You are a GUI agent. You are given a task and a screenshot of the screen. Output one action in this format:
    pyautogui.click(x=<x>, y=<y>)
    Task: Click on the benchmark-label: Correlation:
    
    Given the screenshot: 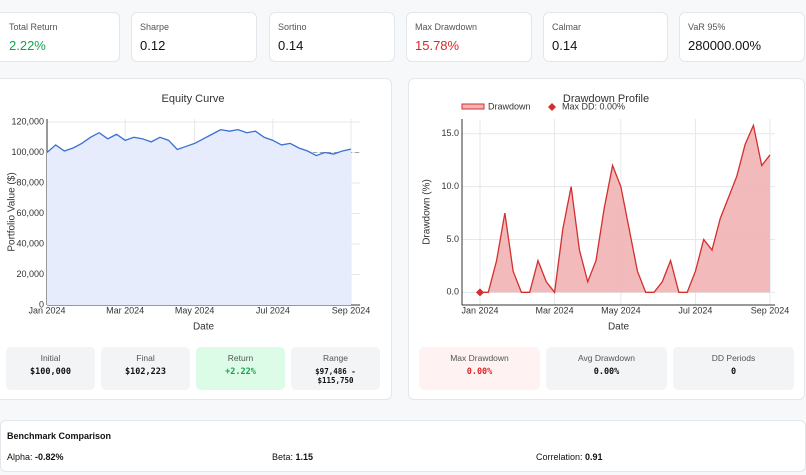 What is the action you would take?
    pyautogui.click(x=559, y=457)
    